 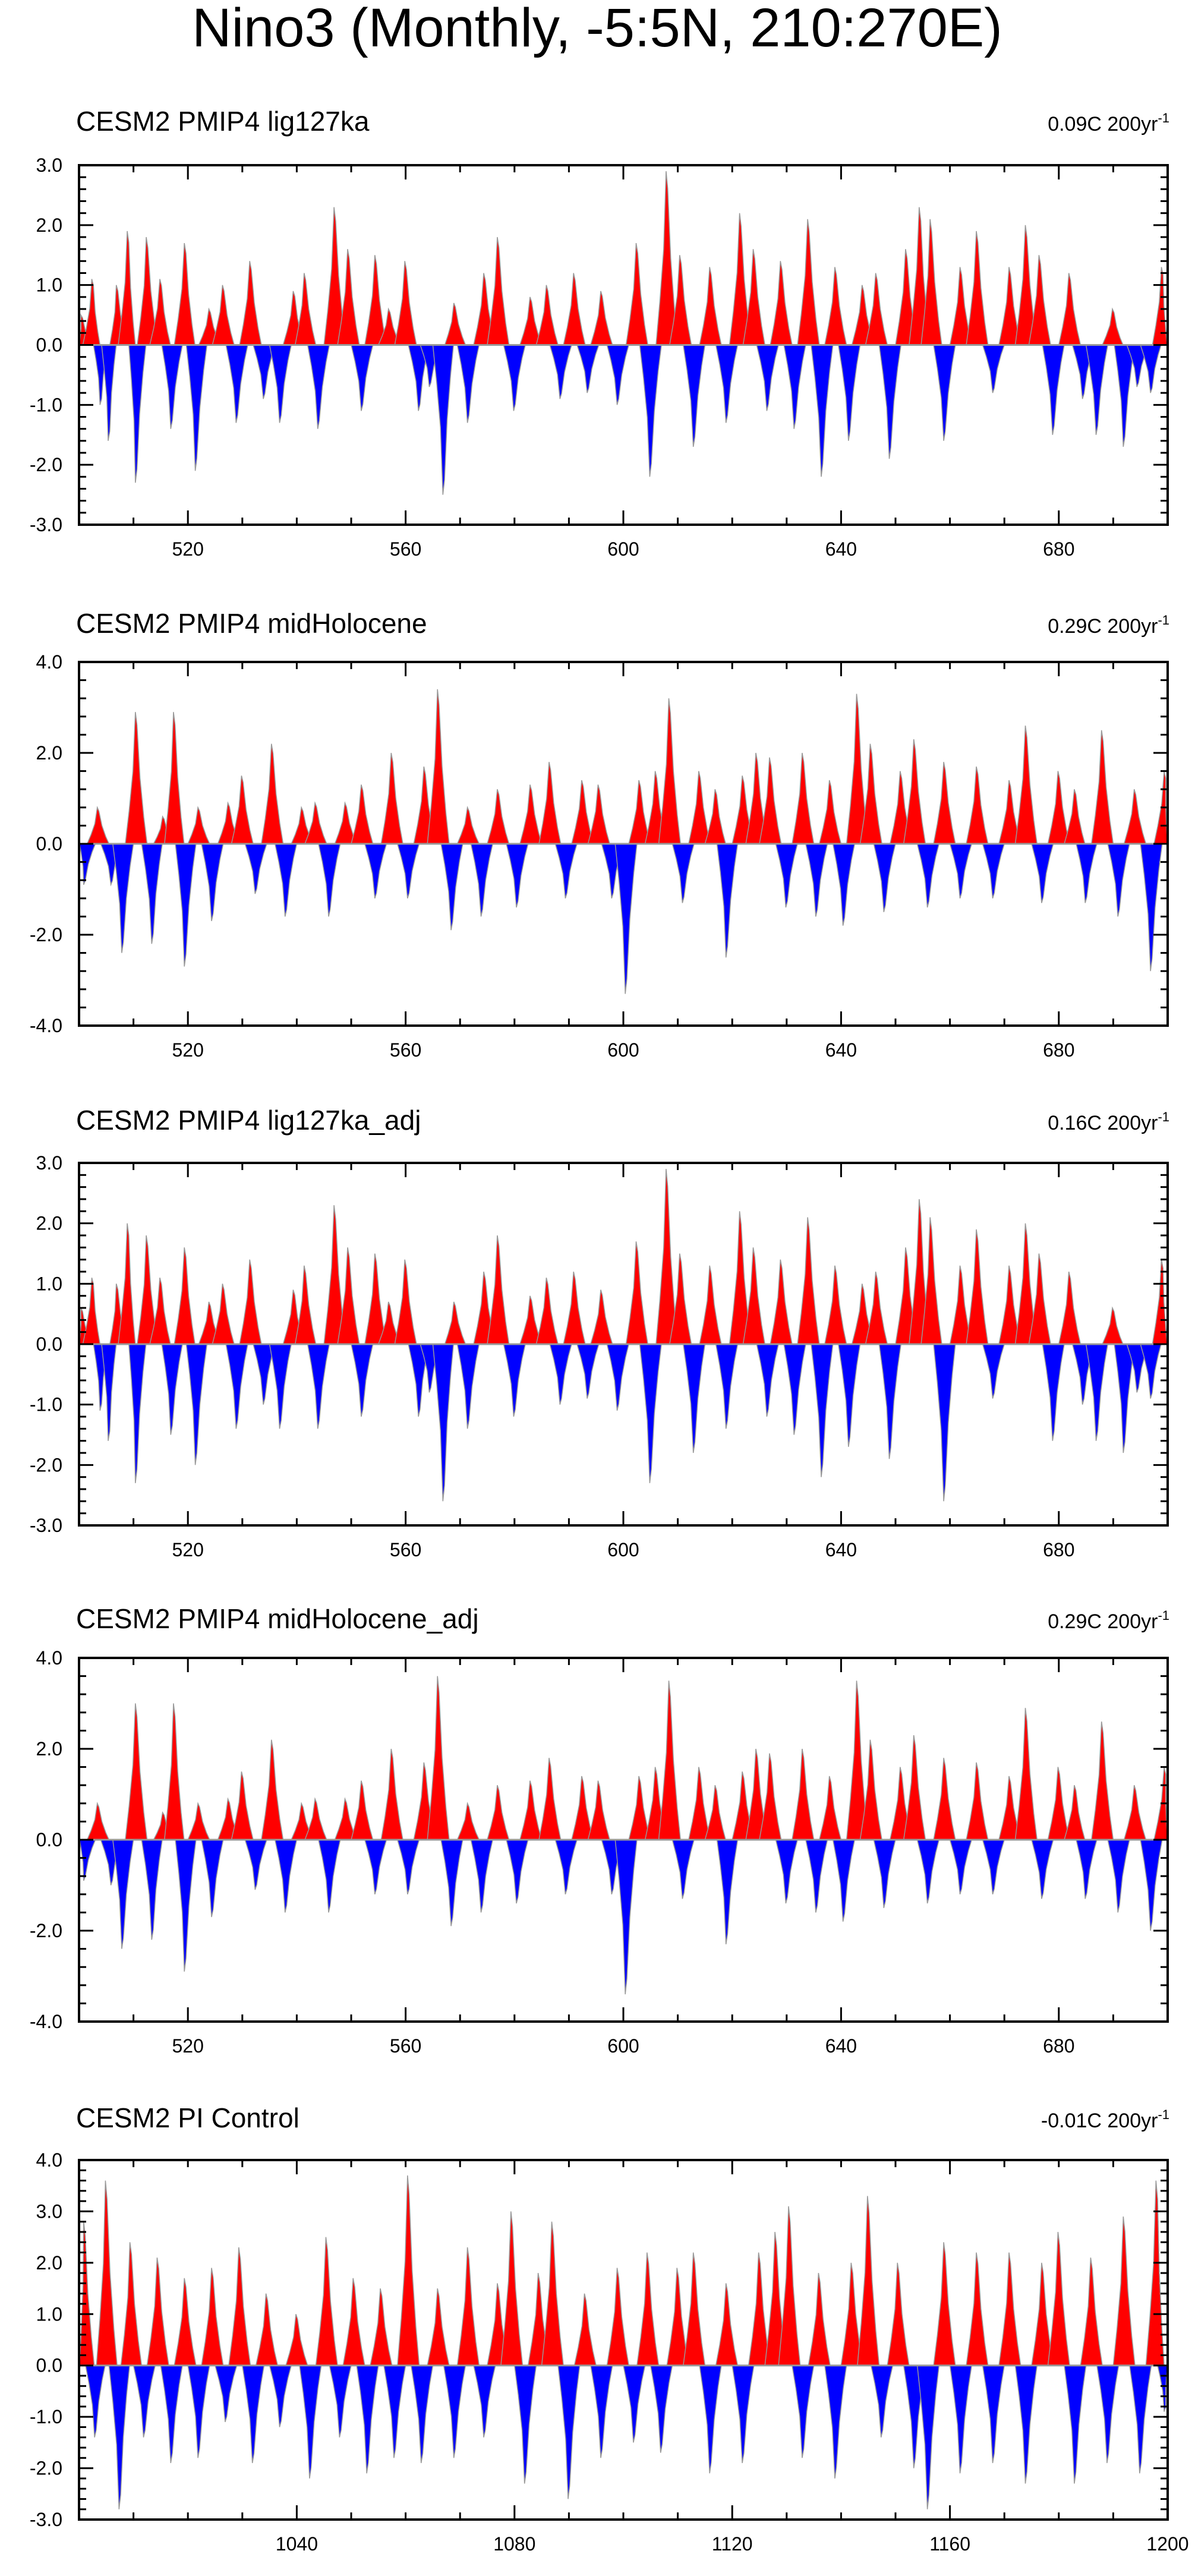 I want to click on x-tick-label: 1080, so click(x=514, y=2544).